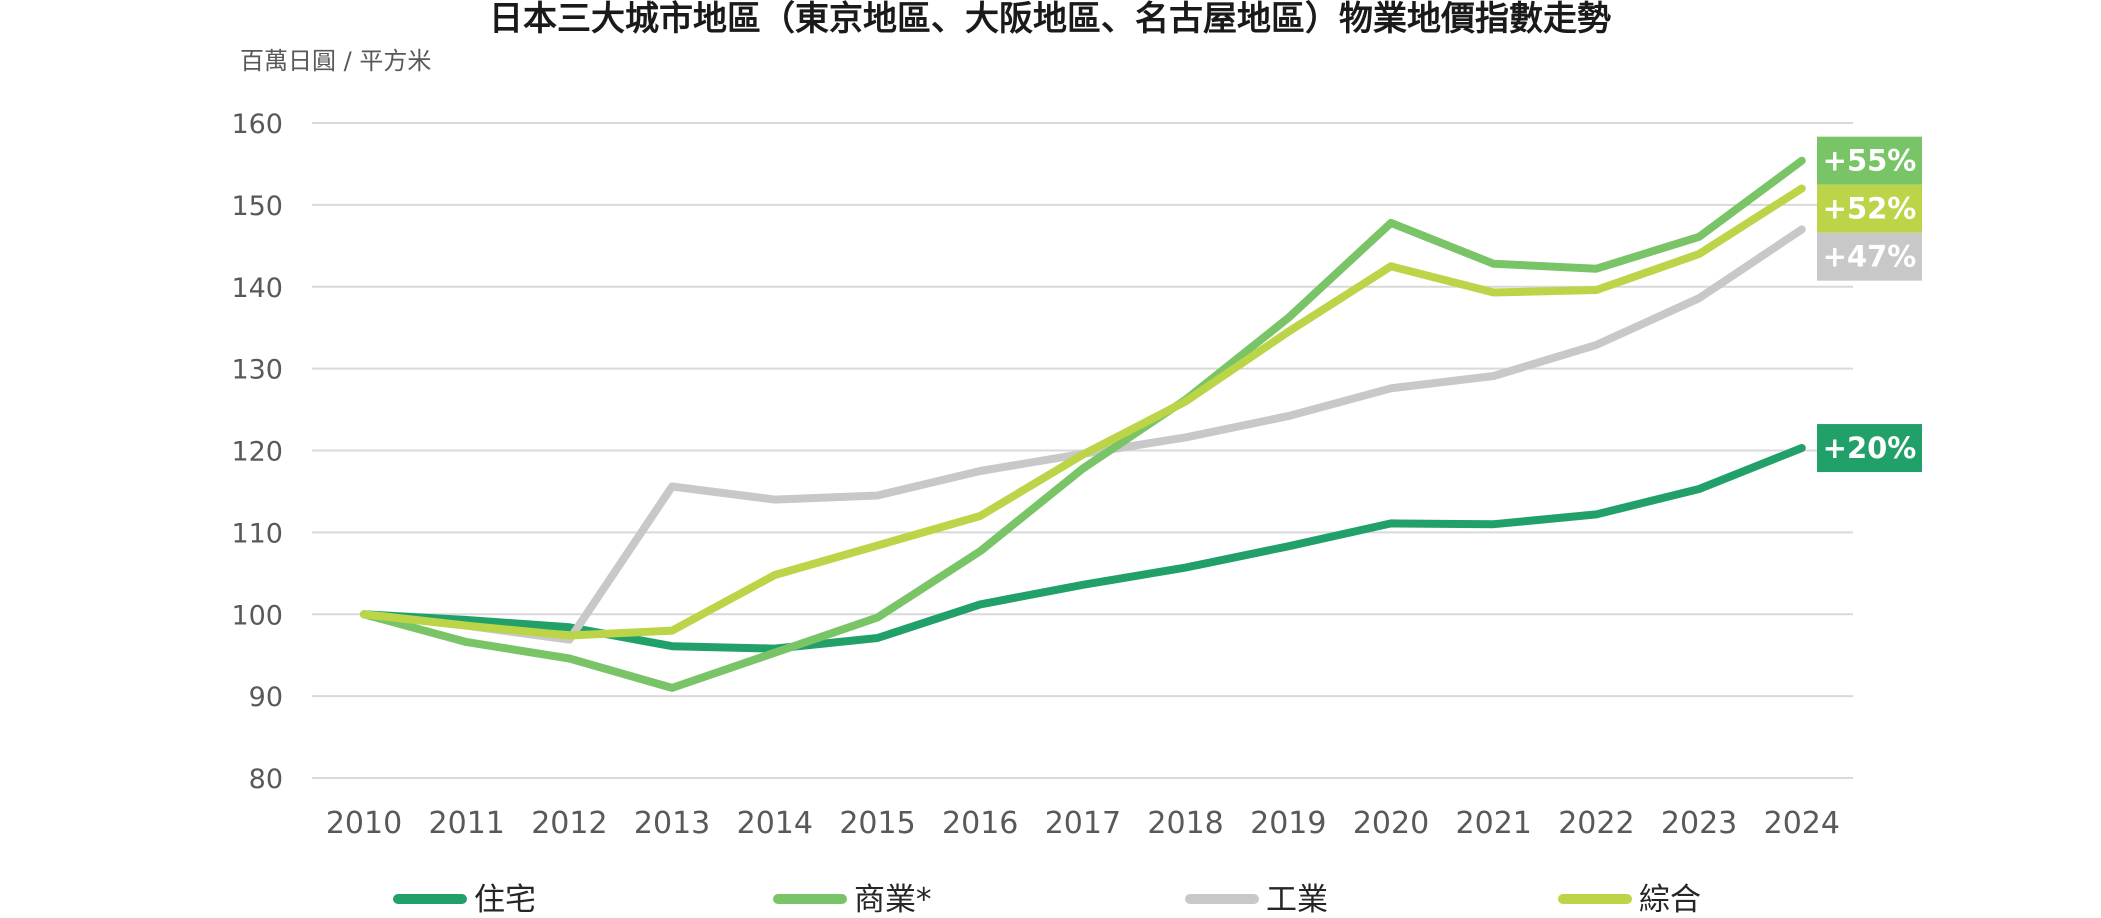 This screenshot has width=2101, height=918. I want to click on end-badge: +47%, so click(1869, 256).